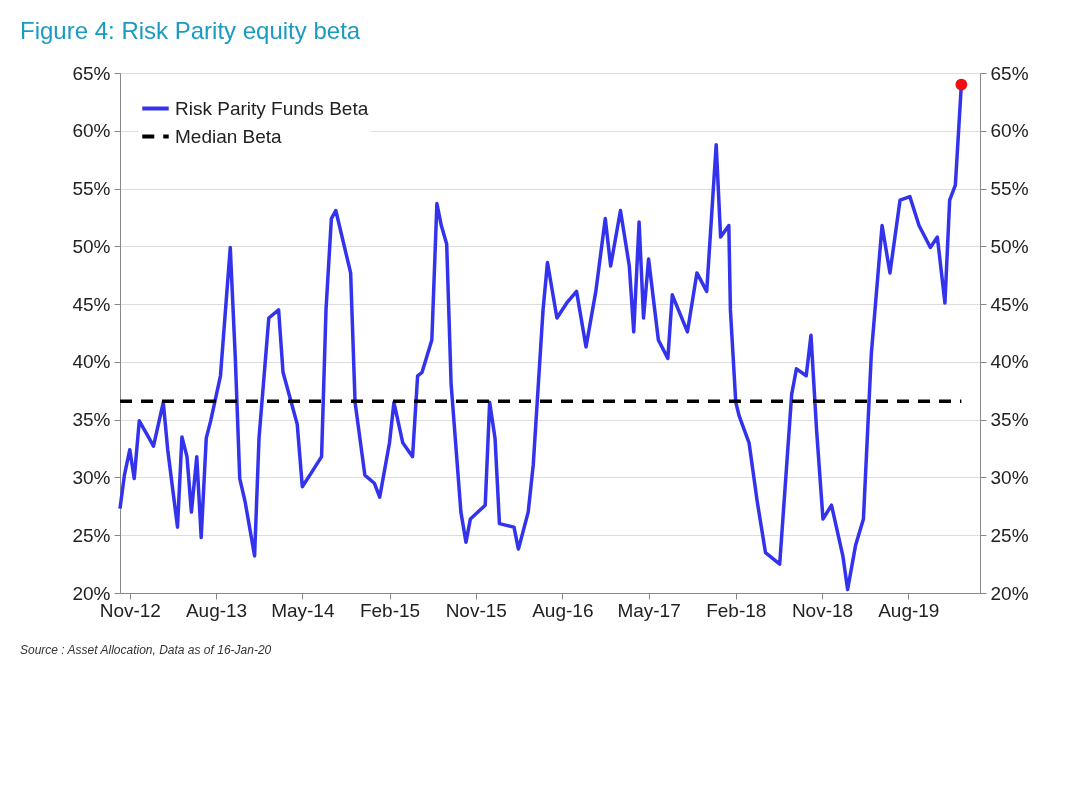 This screenshot has width=1081, height=804. What do you see at coordinates (91, 246) in the screenshot?
I see `y-tick-label: 50%` at bounding box center [91, 246].